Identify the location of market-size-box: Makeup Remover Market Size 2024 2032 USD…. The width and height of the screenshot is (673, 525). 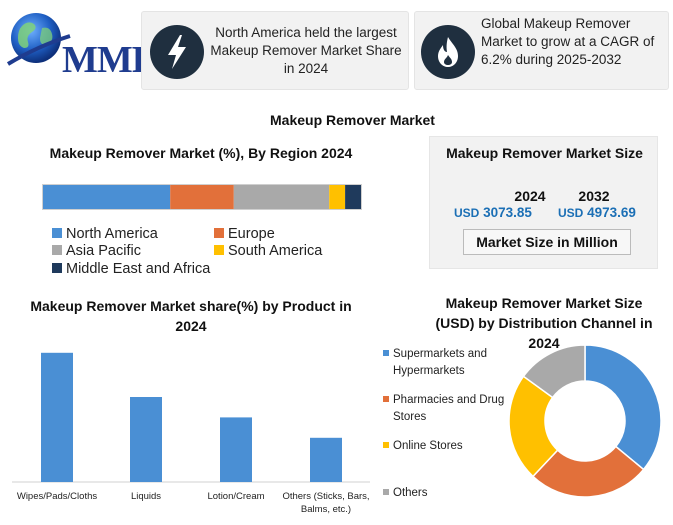
(543, 202).